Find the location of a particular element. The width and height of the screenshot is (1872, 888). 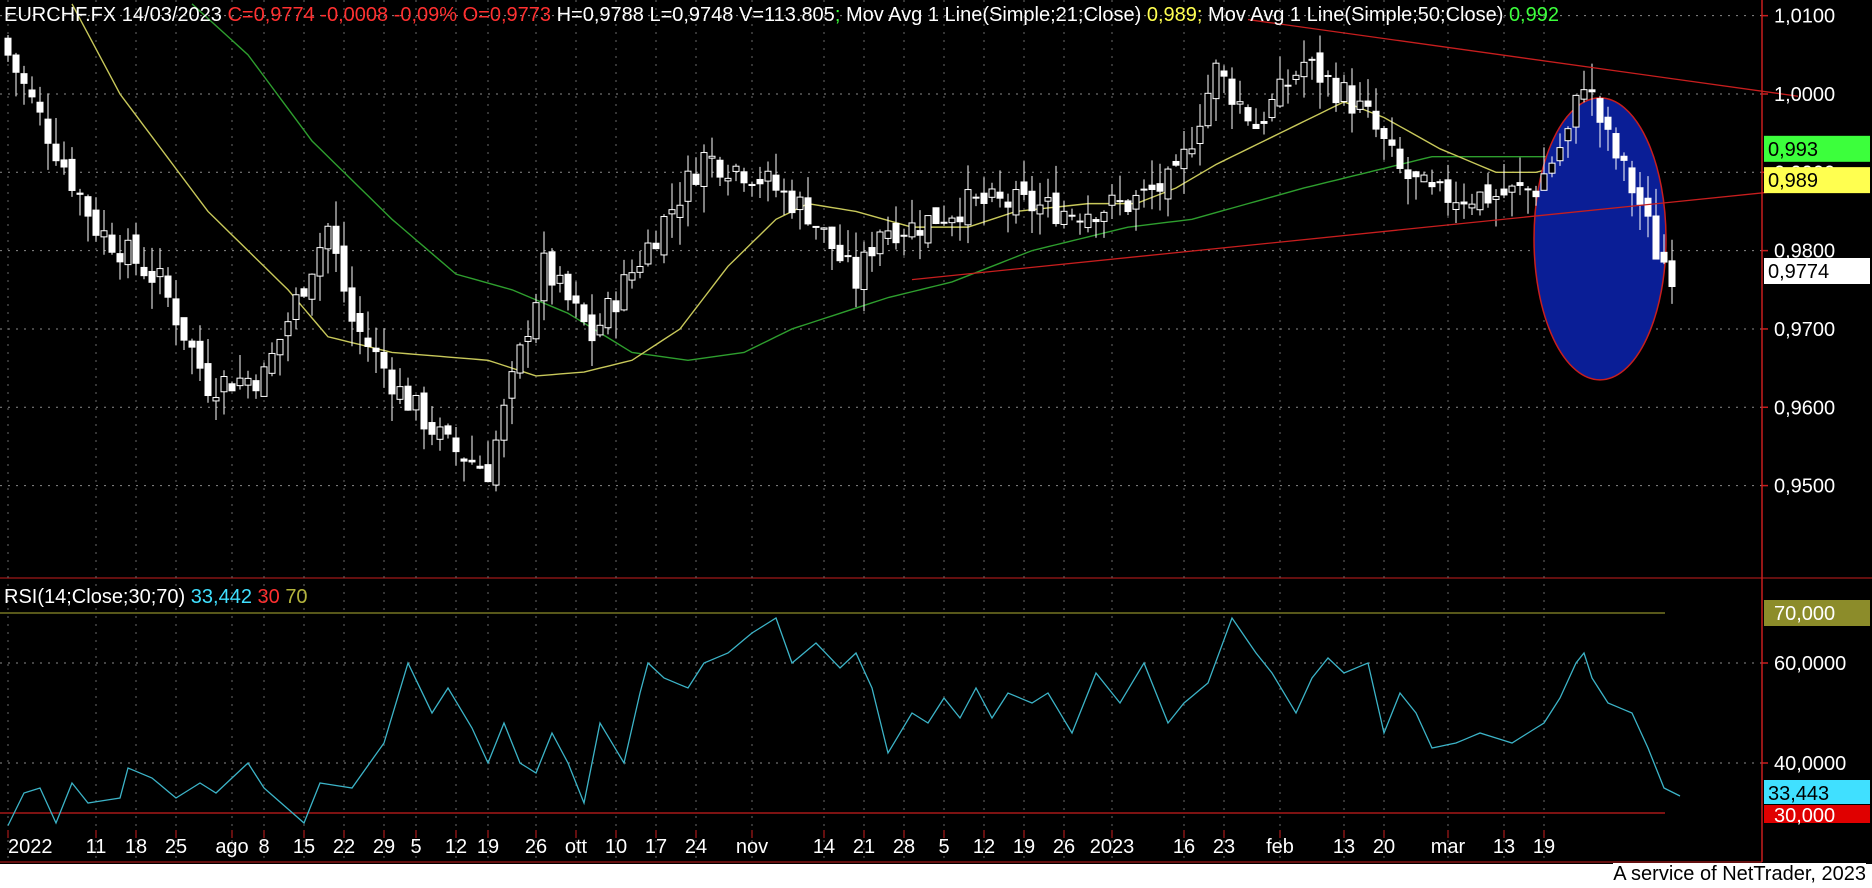

price-tag-label: 0,989 is located at coordinates (1793, 181).